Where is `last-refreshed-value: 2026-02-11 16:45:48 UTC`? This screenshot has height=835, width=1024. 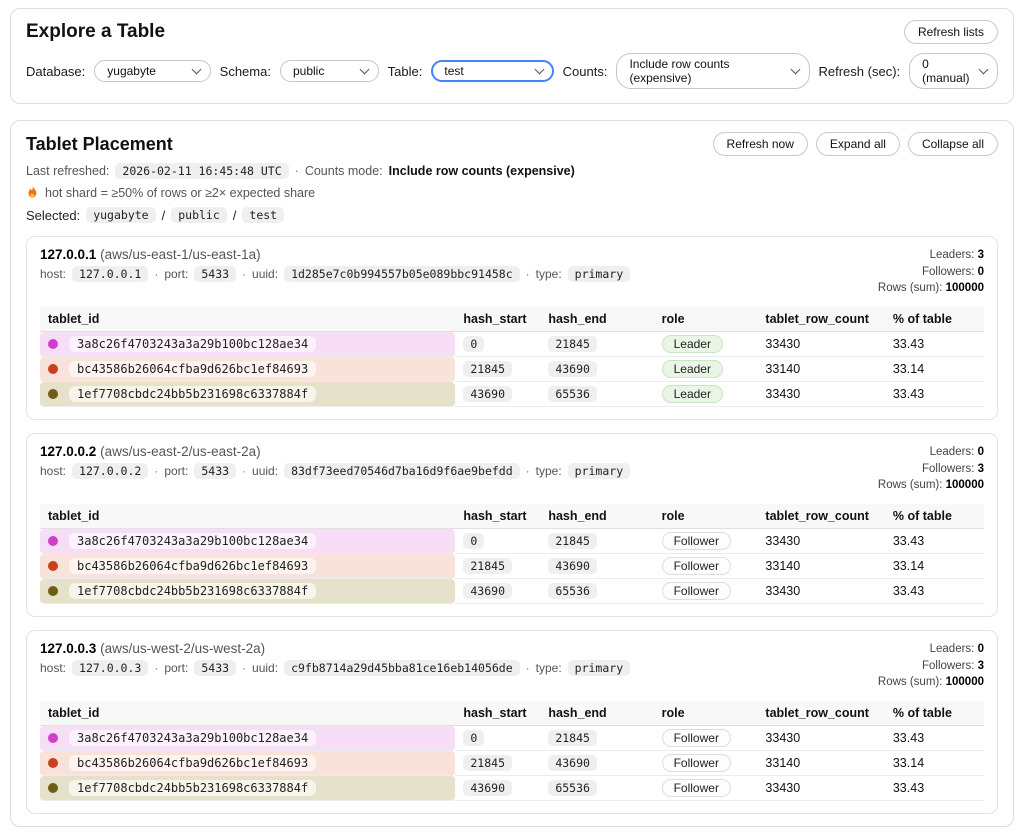 last-refreshed-value: 2026-02-11 16:45:48 UTC is located at coordinates (202, 171).